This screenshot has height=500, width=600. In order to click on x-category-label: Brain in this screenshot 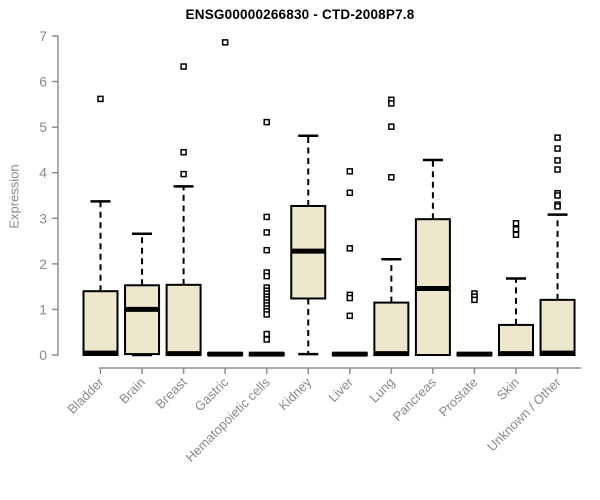, I will do `click(132, 391)`.